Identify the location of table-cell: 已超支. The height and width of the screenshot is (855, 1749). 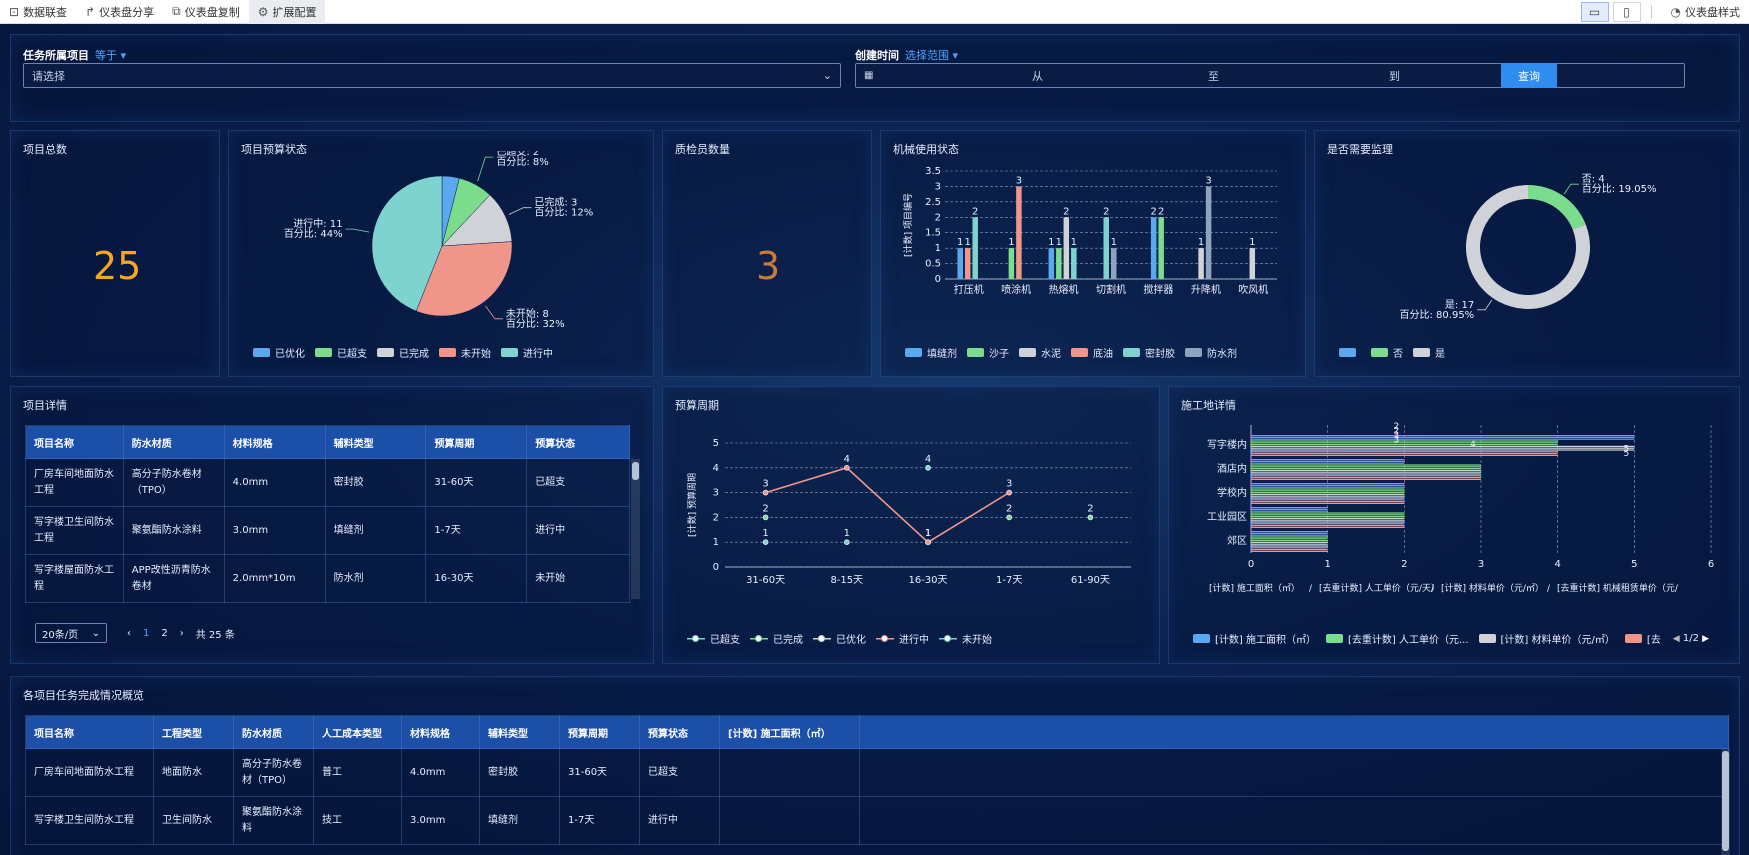
(578, 482).